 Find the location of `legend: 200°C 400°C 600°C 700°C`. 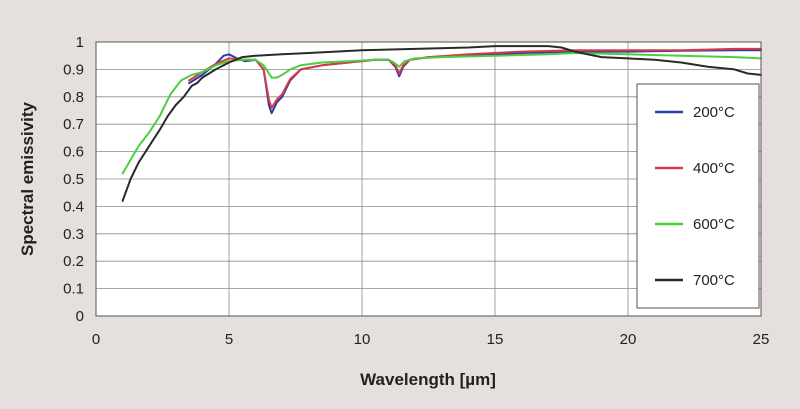

legend: 200°C 400°C 600°C 700°C is located at coordinates (698, 196).